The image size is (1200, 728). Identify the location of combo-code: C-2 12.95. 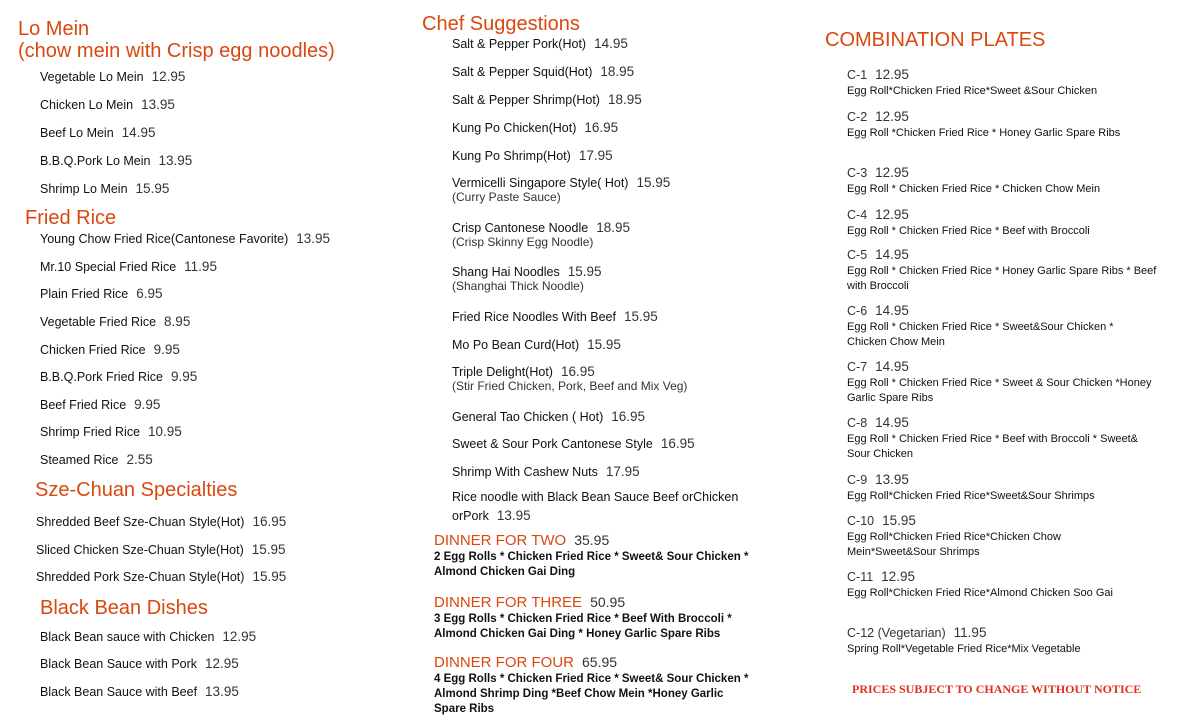
(878, 117).